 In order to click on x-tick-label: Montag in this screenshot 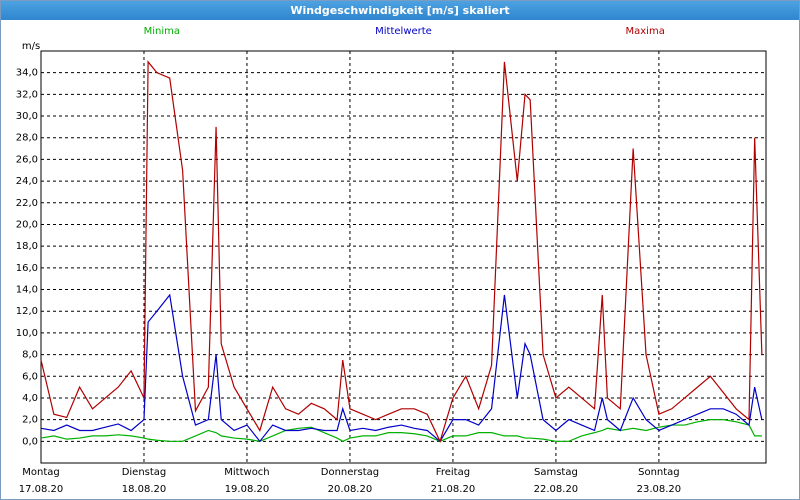, I will do `click(40, 472)`.